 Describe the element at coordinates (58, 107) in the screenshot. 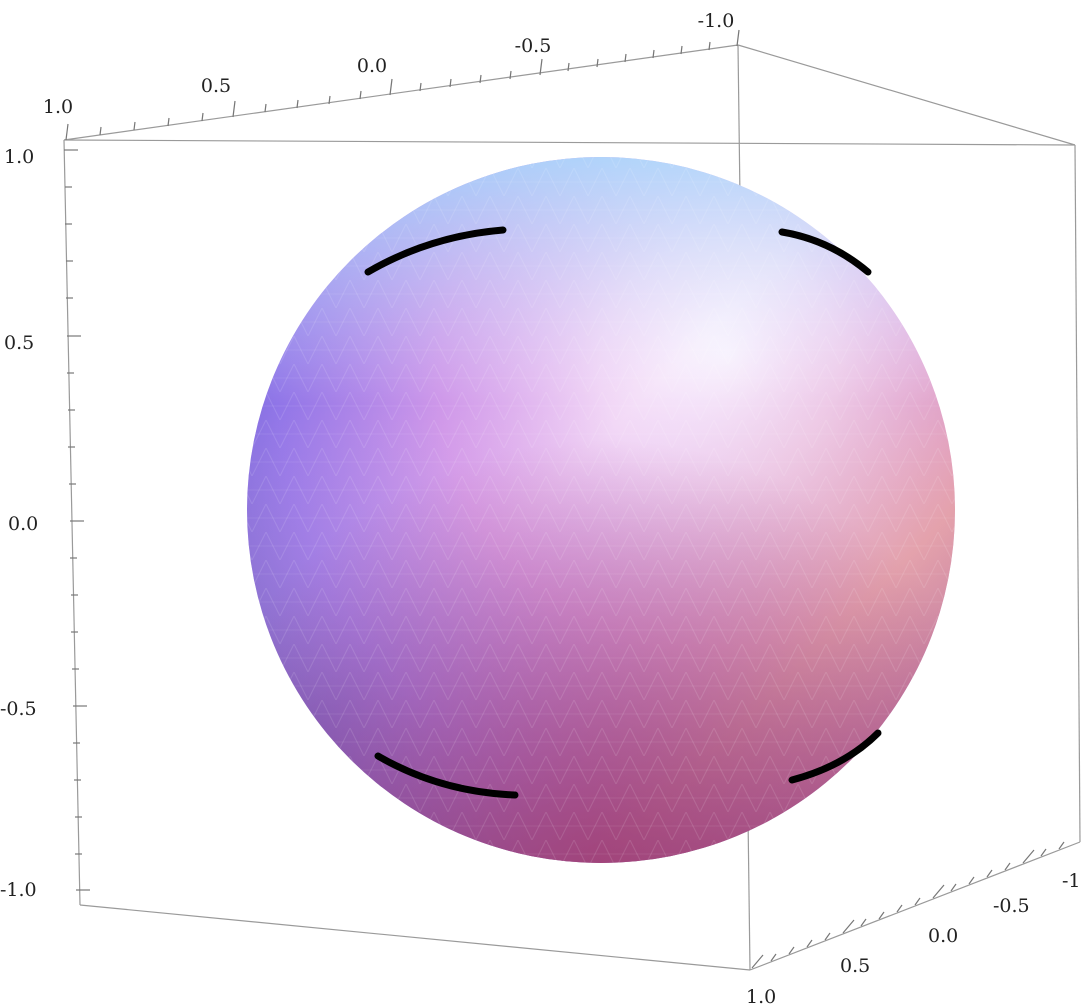

I see `top-axis-label-0: 1.0` at that location.